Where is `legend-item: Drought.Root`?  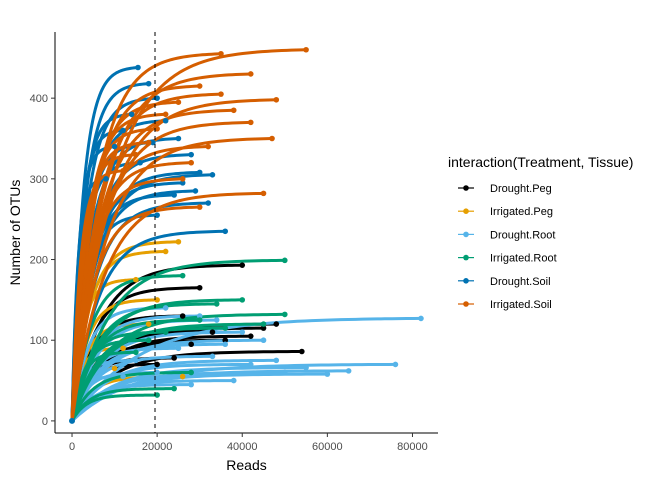
legend-item: Drought.Root is located at coordinates (506, 235).